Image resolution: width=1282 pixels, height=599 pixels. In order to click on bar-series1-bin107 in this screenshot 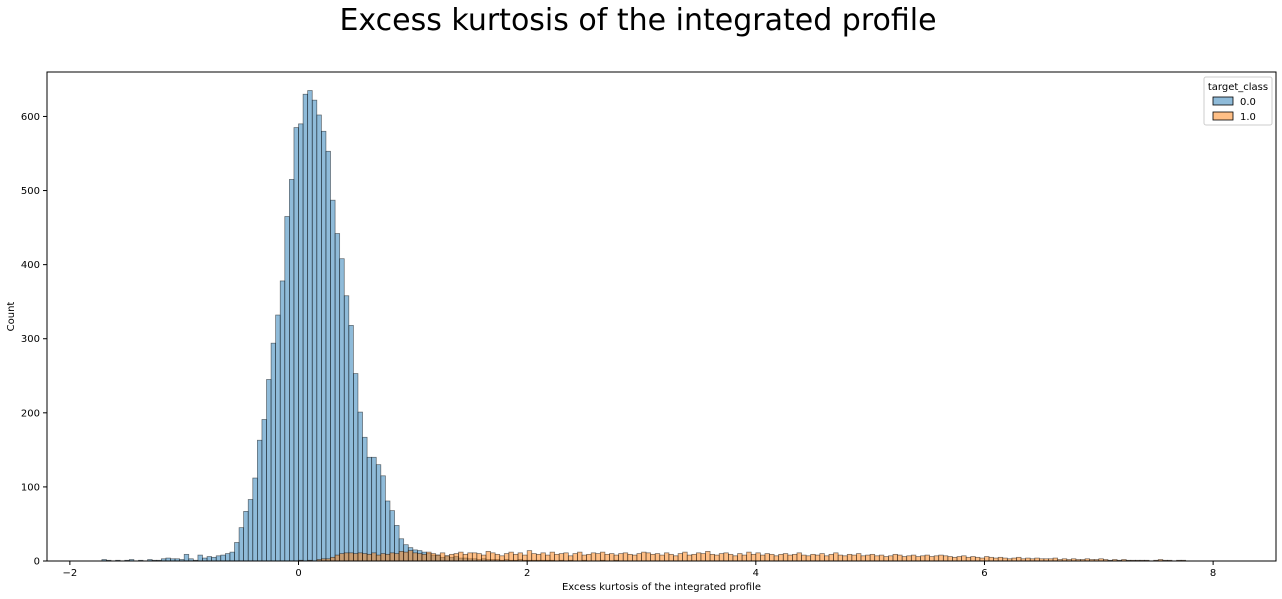, I will do `click(790, 558)`.